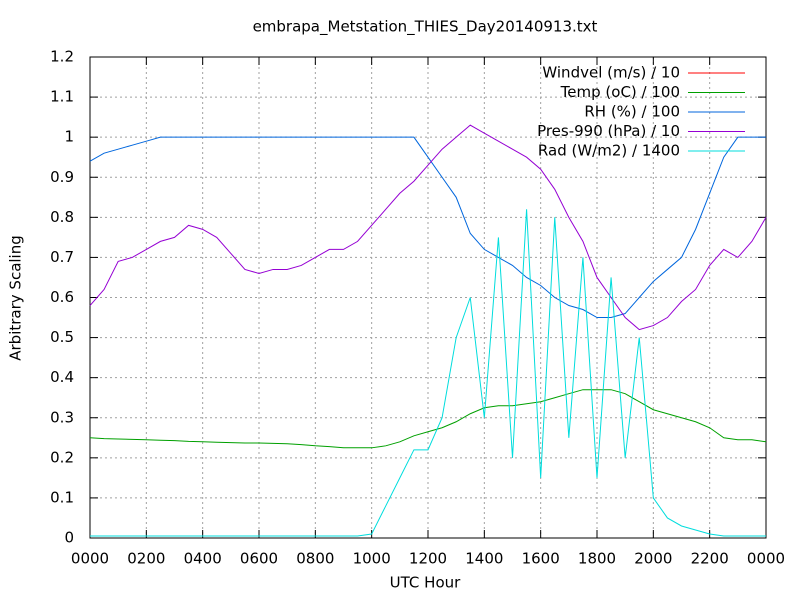 The image size is (800, 600). Describe the element at coordinates (484, 559) in the screenshot. I see `x-tick-label: 1400` at that location.